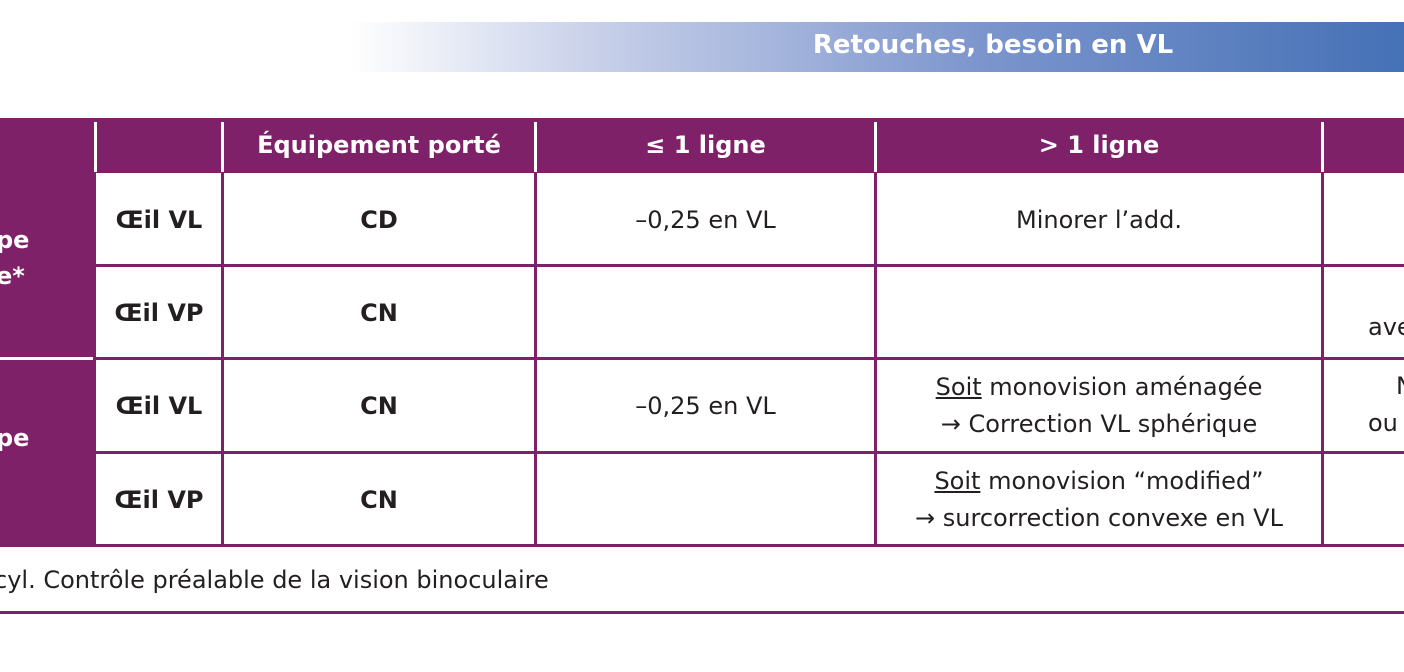 The width and height of the screenshot is (1404, 672). What do you see at coordinates (1099, 145) in the screenshot?
I see `header-cell: > 1 ligne` at bounding box center [1099, 145].